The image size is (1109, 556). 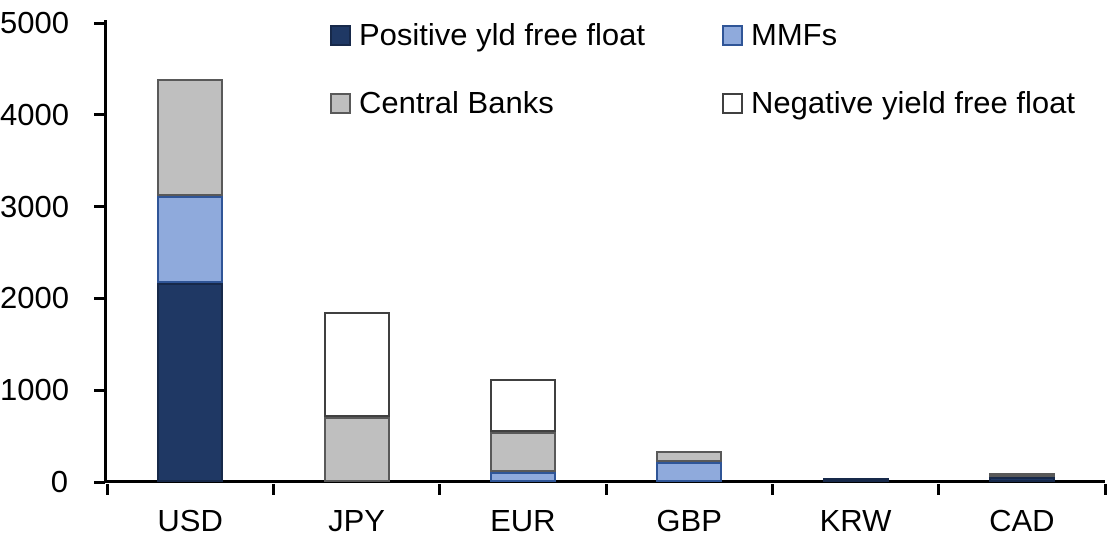 I want to click on legend-swatch-mmfs-icon, so click(x=732, y=35).